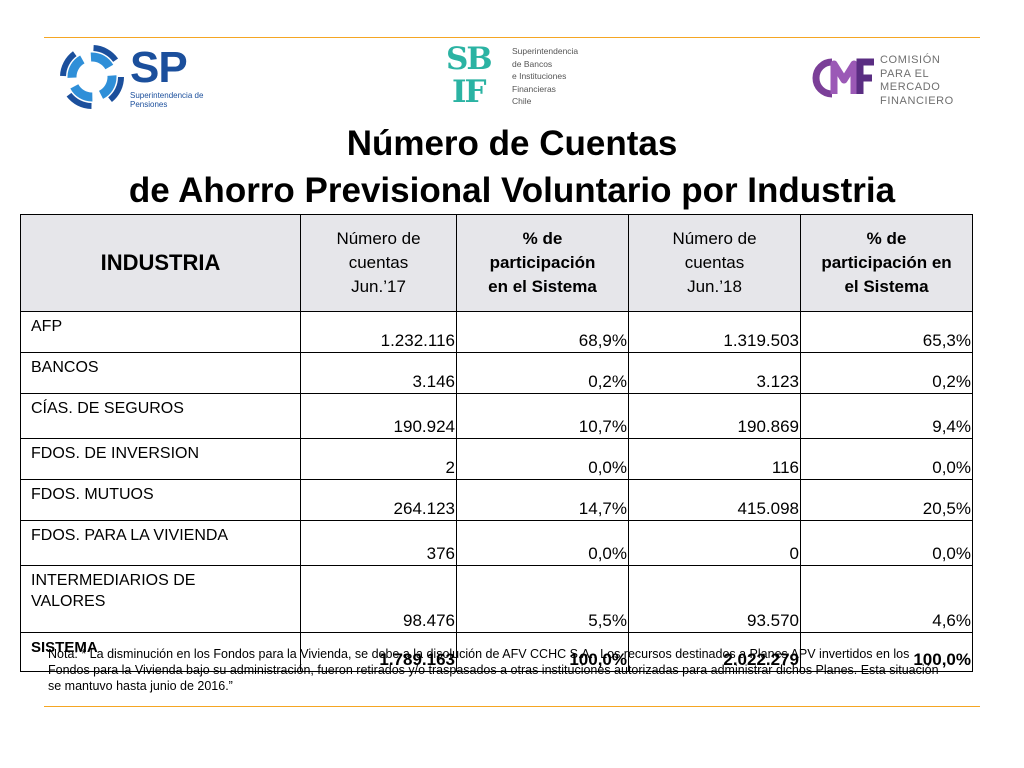 The image size is (1024, 768). I want to click on table-row: FDOS. PARA LA VIVIENDA 376 0,0% 0 0,0%, so click(496, 543).